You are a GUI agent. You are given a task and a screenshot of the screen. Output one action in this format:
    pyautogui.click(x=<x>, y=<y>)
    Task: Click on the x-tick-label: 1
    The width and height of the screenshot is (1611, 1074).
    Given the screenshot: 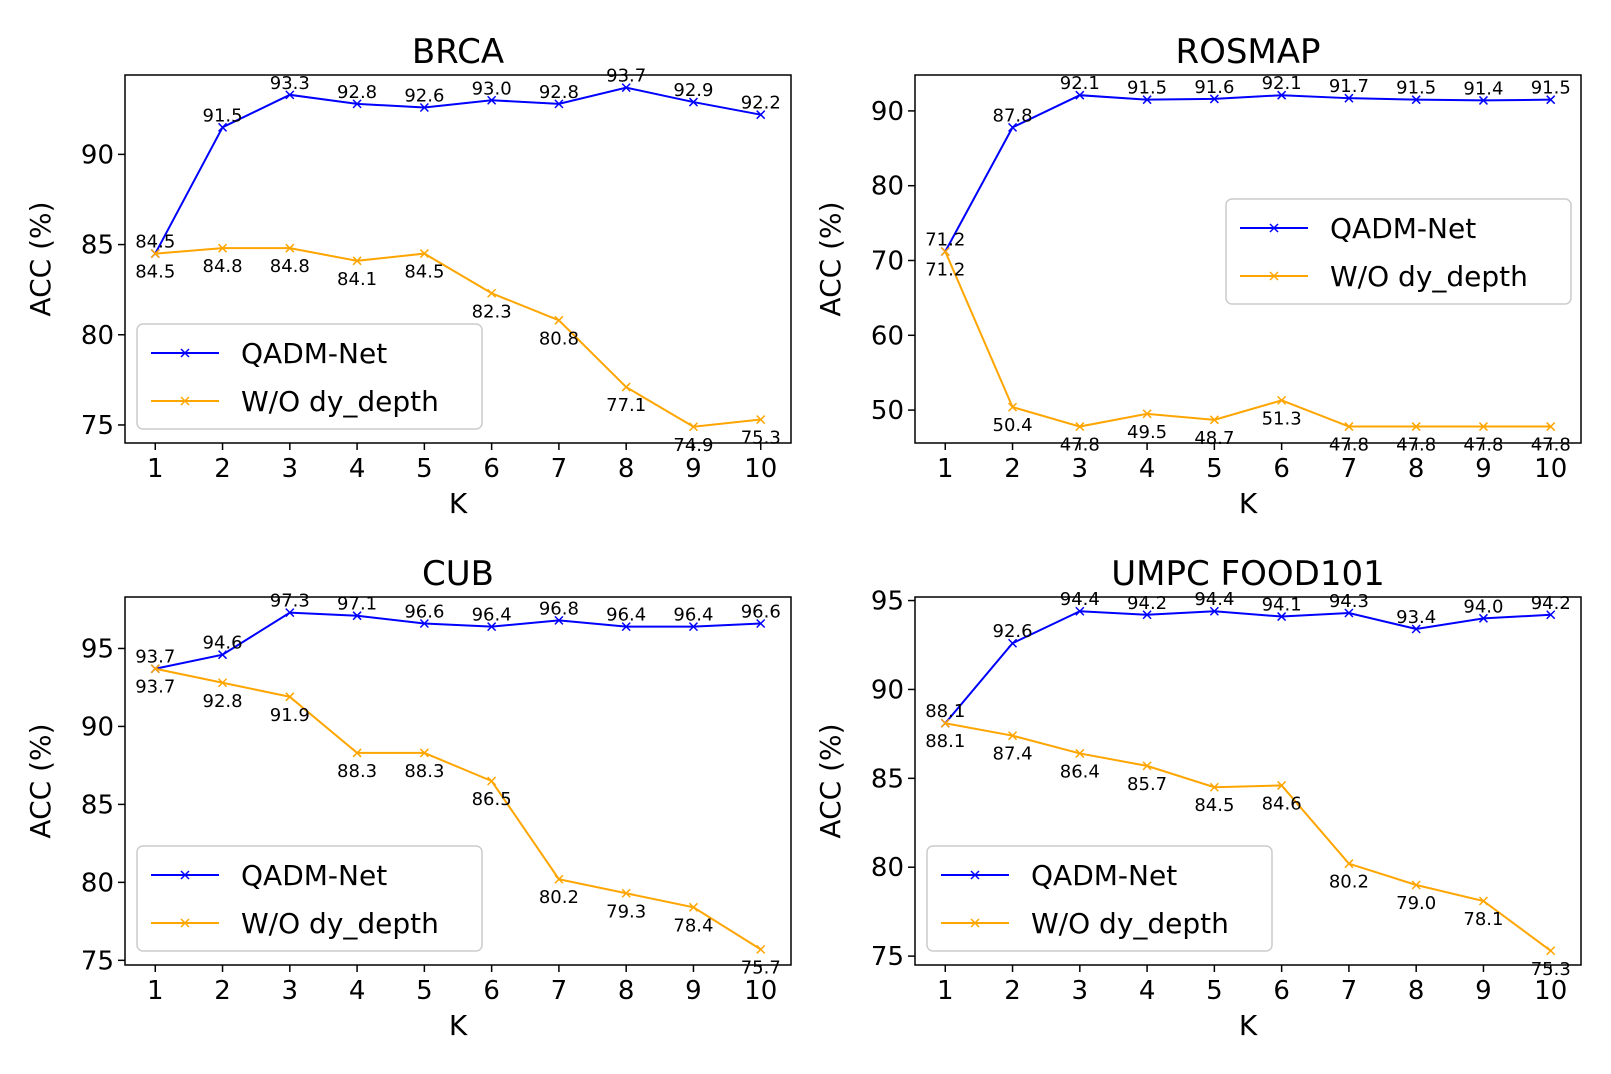 What is the action you would take?
    pyautogui.click(x=155, y=991)
    